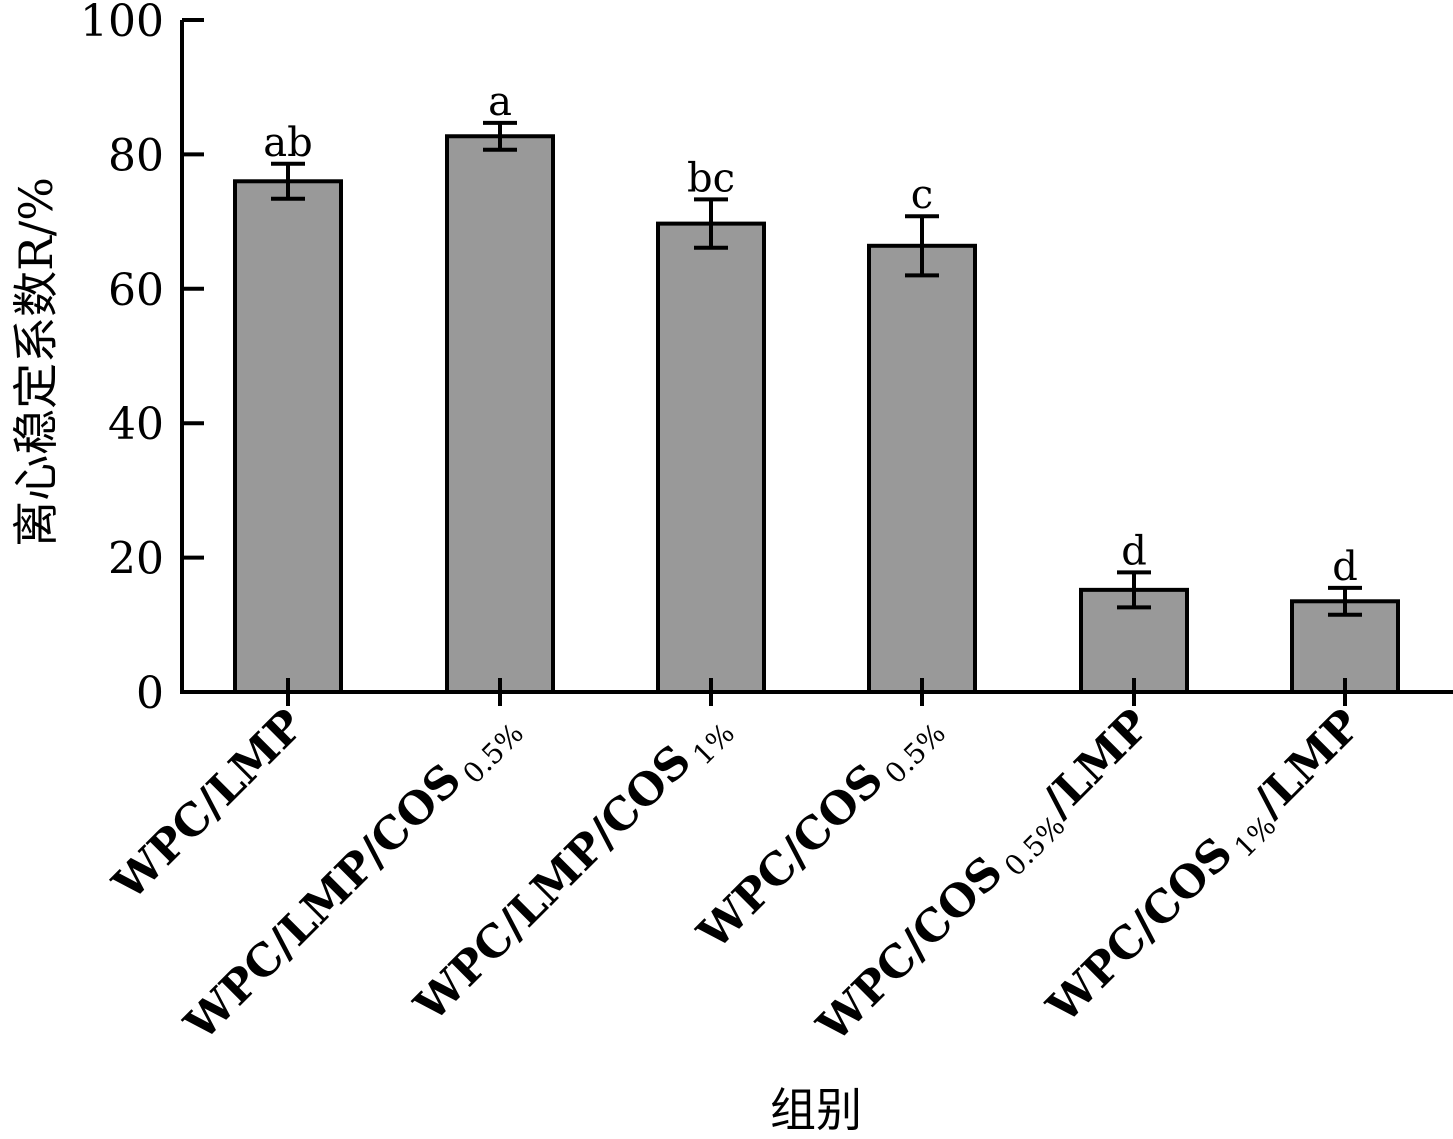 The image size is (1453, 1139). I want to click on x-tick-label: WPC/LMP, so click(208, 805).